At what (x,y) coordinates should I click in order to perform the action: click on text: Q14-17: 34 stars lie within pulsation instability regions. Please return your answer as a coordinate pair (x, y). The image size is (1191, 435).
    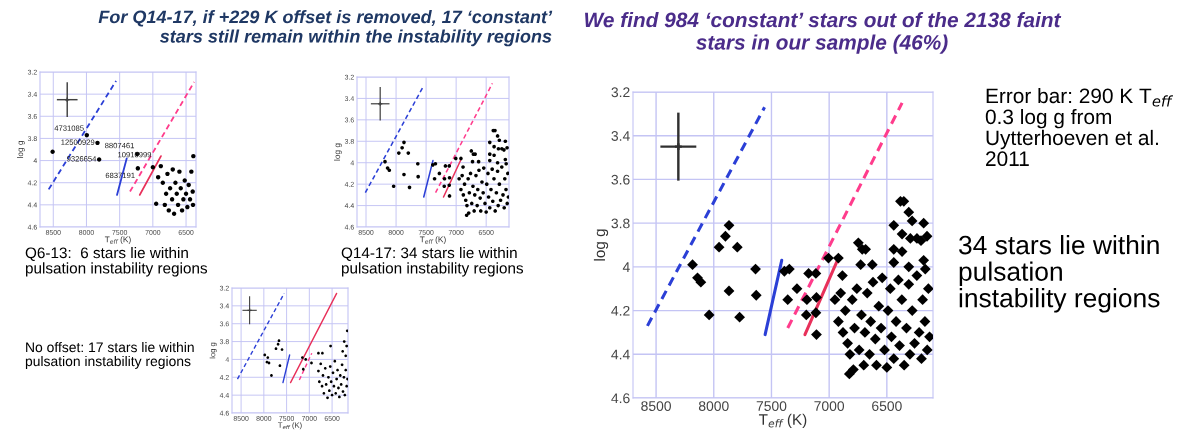
    Looking at the image, I should click on (432, 262).